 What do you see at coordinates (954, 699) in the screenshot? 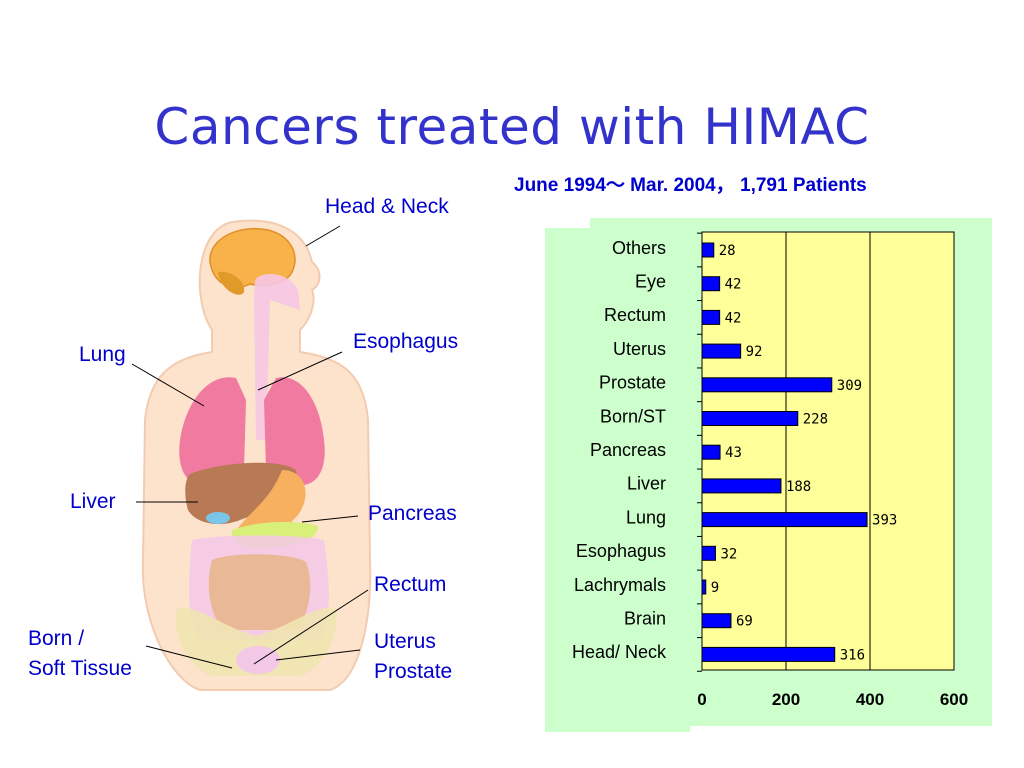
I see `x-tick-label: 600` at bounding box center [954, 699].